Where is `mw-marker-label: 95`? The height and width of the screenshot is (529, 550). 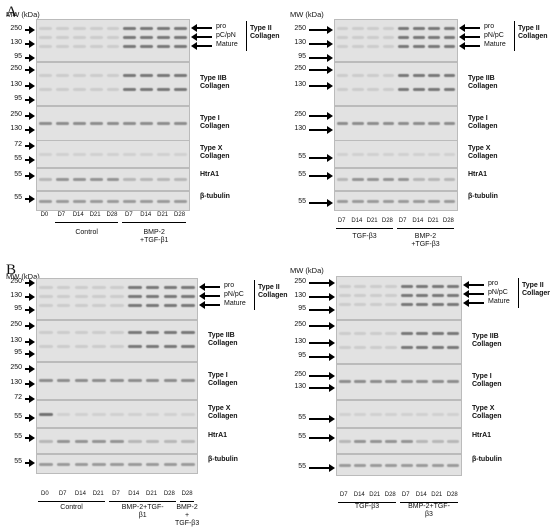
mw-marker-label: 95 is located at coordinates (18, 352).